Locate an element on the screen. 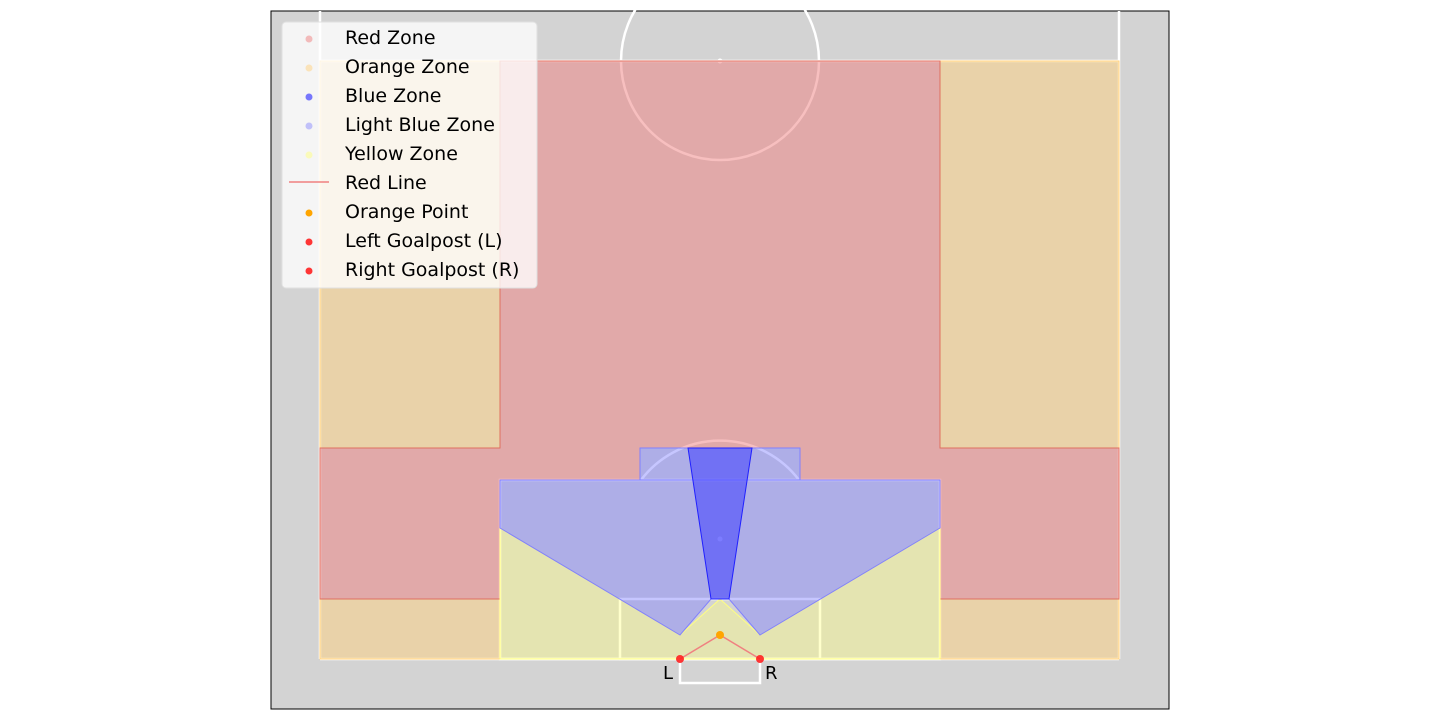 The height and width of the screenshot is (720, 1440). legend-marker-yellow-zone is located at coordinates (309, 155).